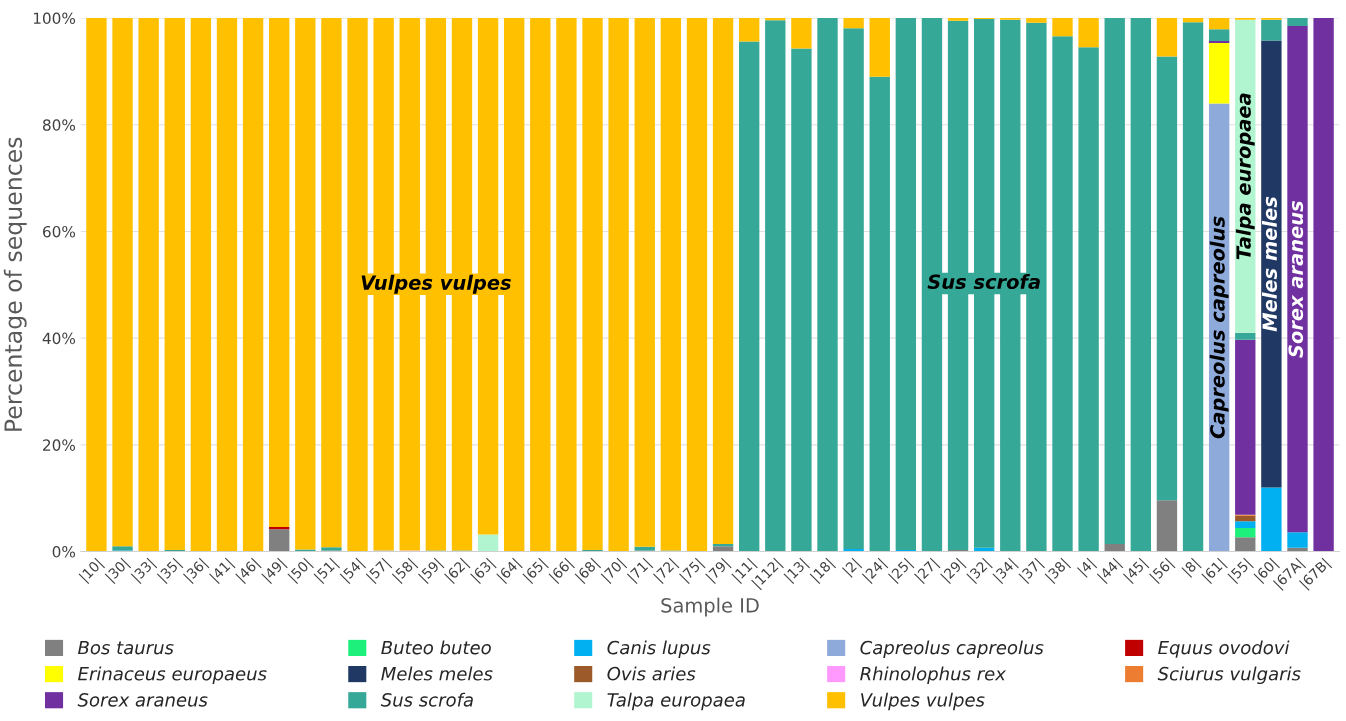  What do you see at coordinates (1269, 264) in the screenshot?
I see `text: Meles meles` at bounding box center [1269, 264].